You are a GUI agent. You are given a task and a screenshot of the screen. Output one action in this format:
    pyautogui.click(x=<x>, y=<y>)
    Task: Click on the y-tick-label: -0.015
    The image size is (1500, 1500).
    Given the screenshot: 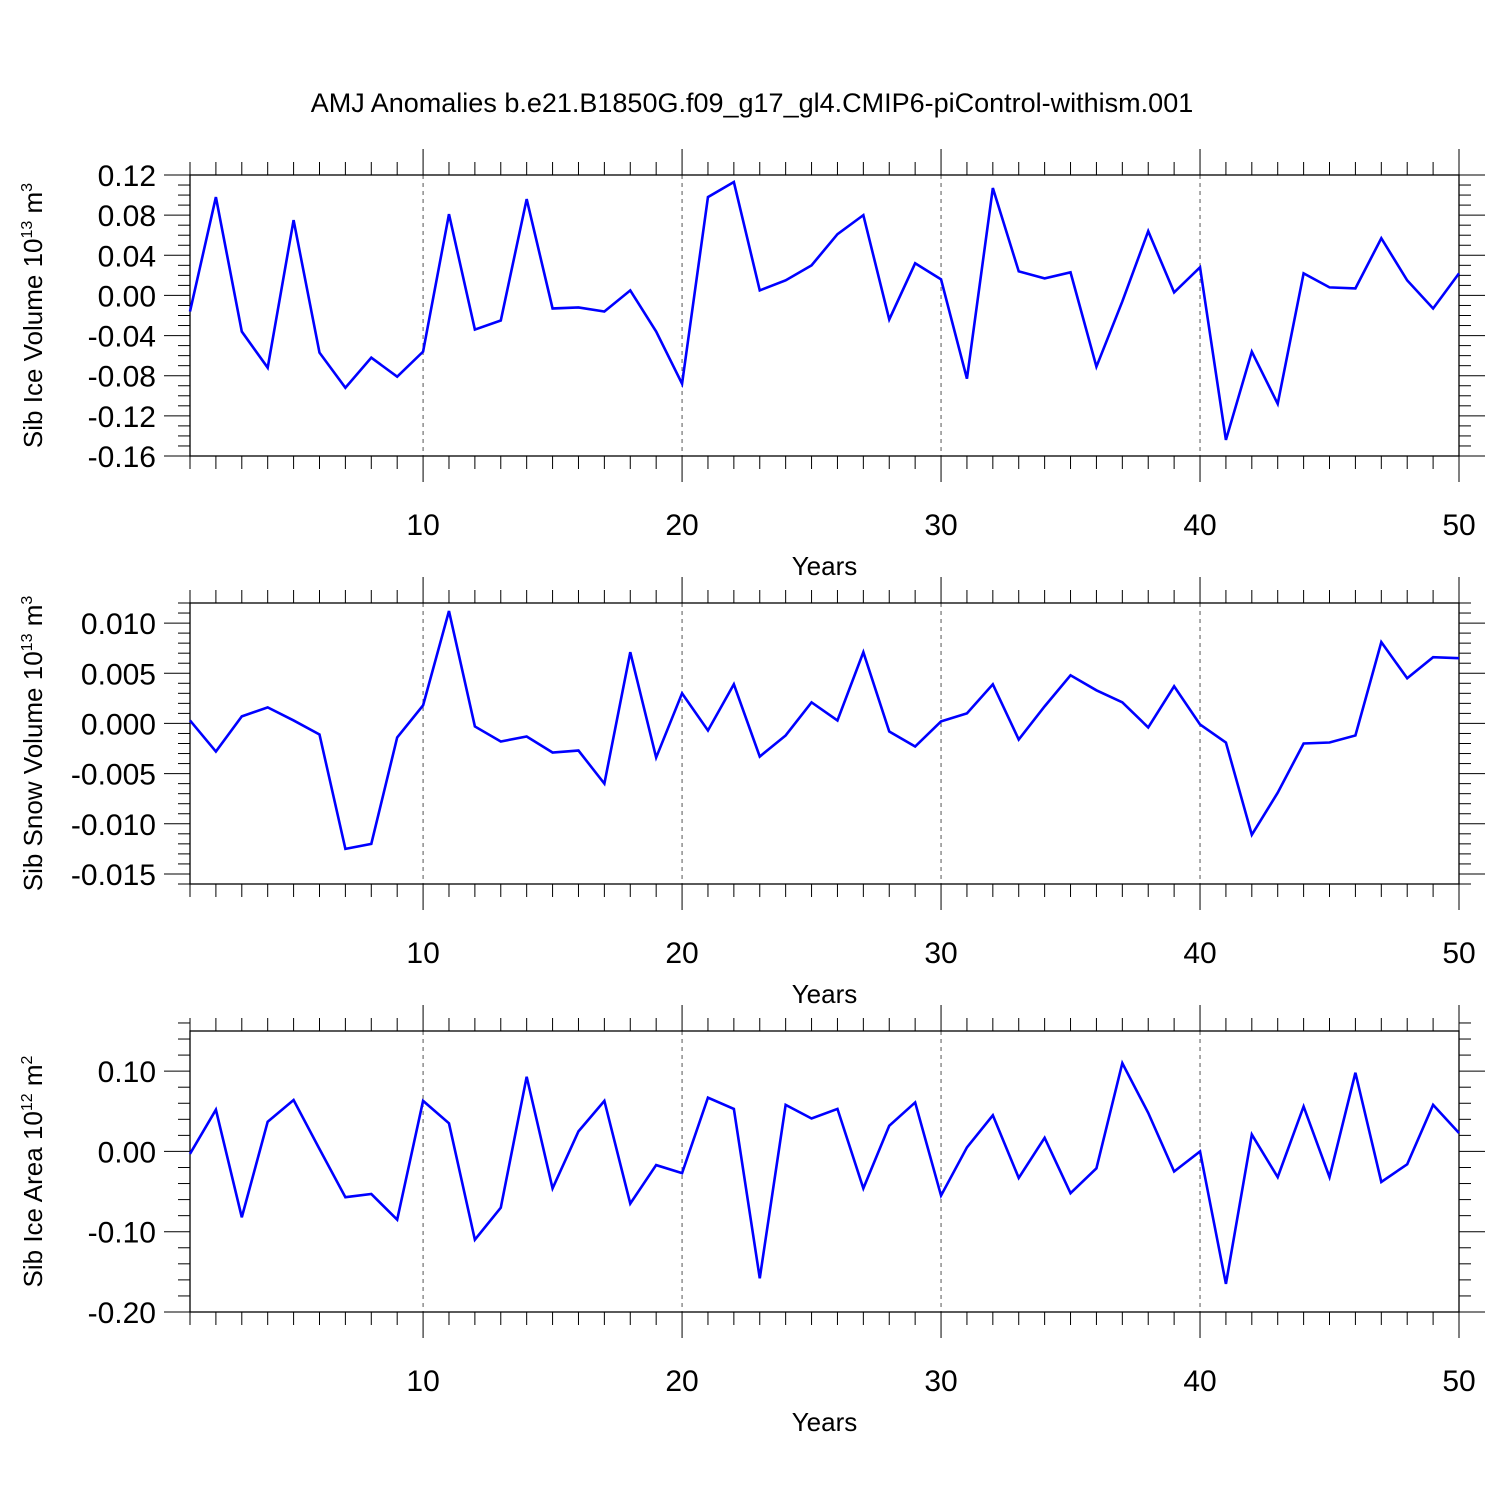 What is the action you would take?
    pyautogui.click(x=113, y=875)
    